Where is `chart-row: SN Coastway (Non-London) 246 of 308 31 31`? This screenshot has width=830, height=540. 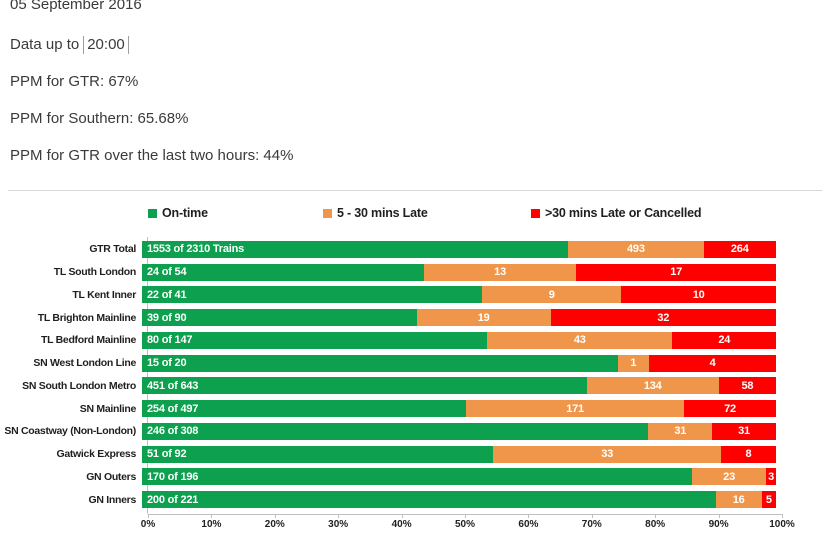 chart-row: SN Coastway (Non-London) 246 of 308 31 31 is located at coordinates (391, 431).